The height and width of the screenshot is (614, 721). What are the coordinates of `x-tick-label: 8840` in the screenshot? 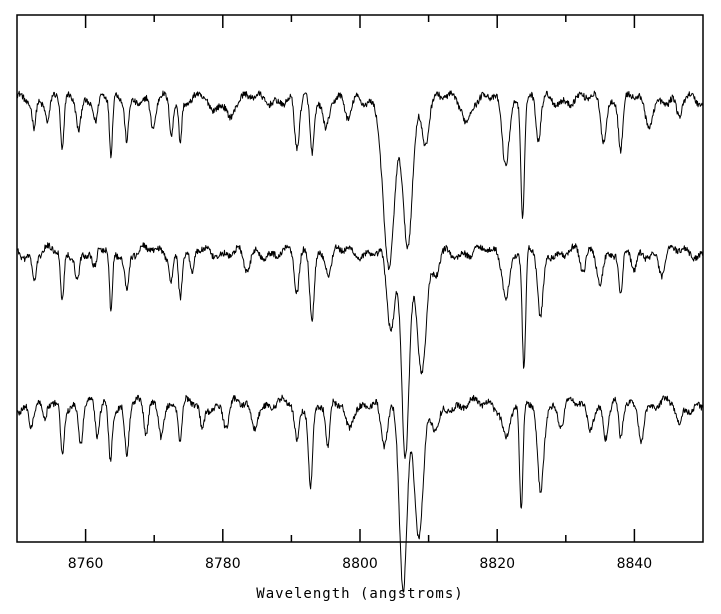 It's located at (635, 564).